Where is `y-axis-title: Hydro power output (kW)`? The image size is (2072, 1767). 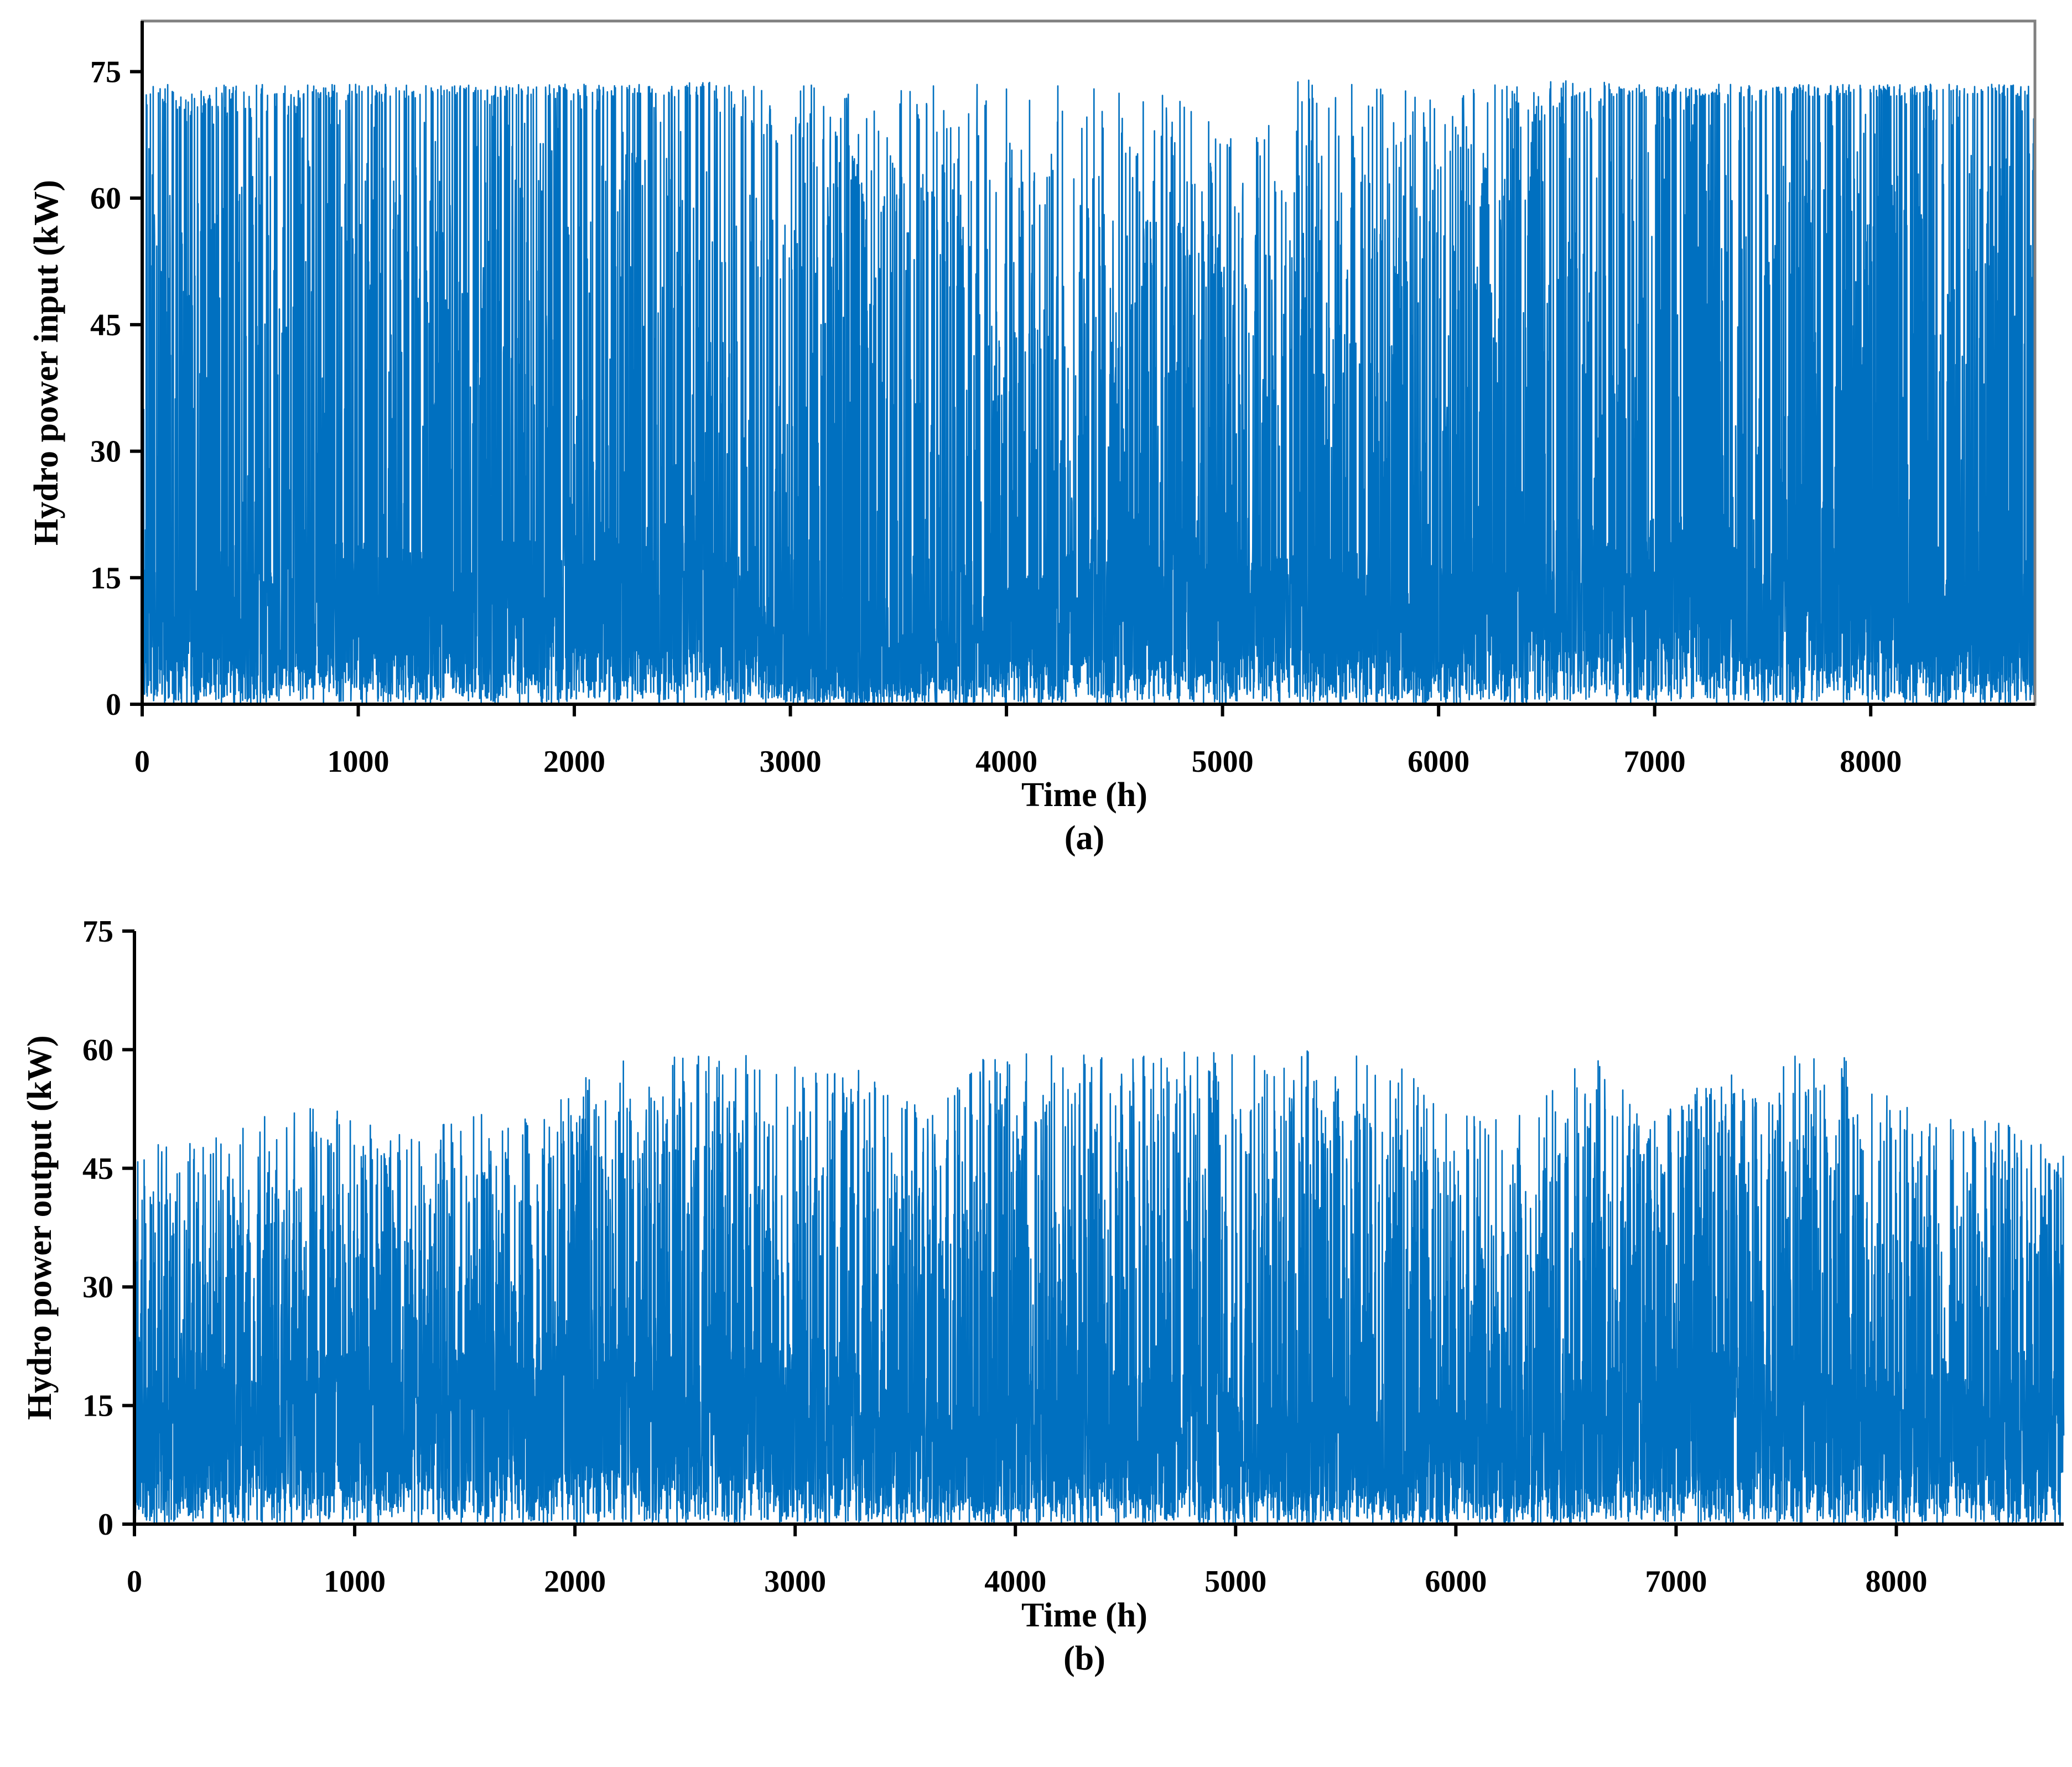 y-axis-title: Hydro power output (kW) is located at coordinates (40, 1227).